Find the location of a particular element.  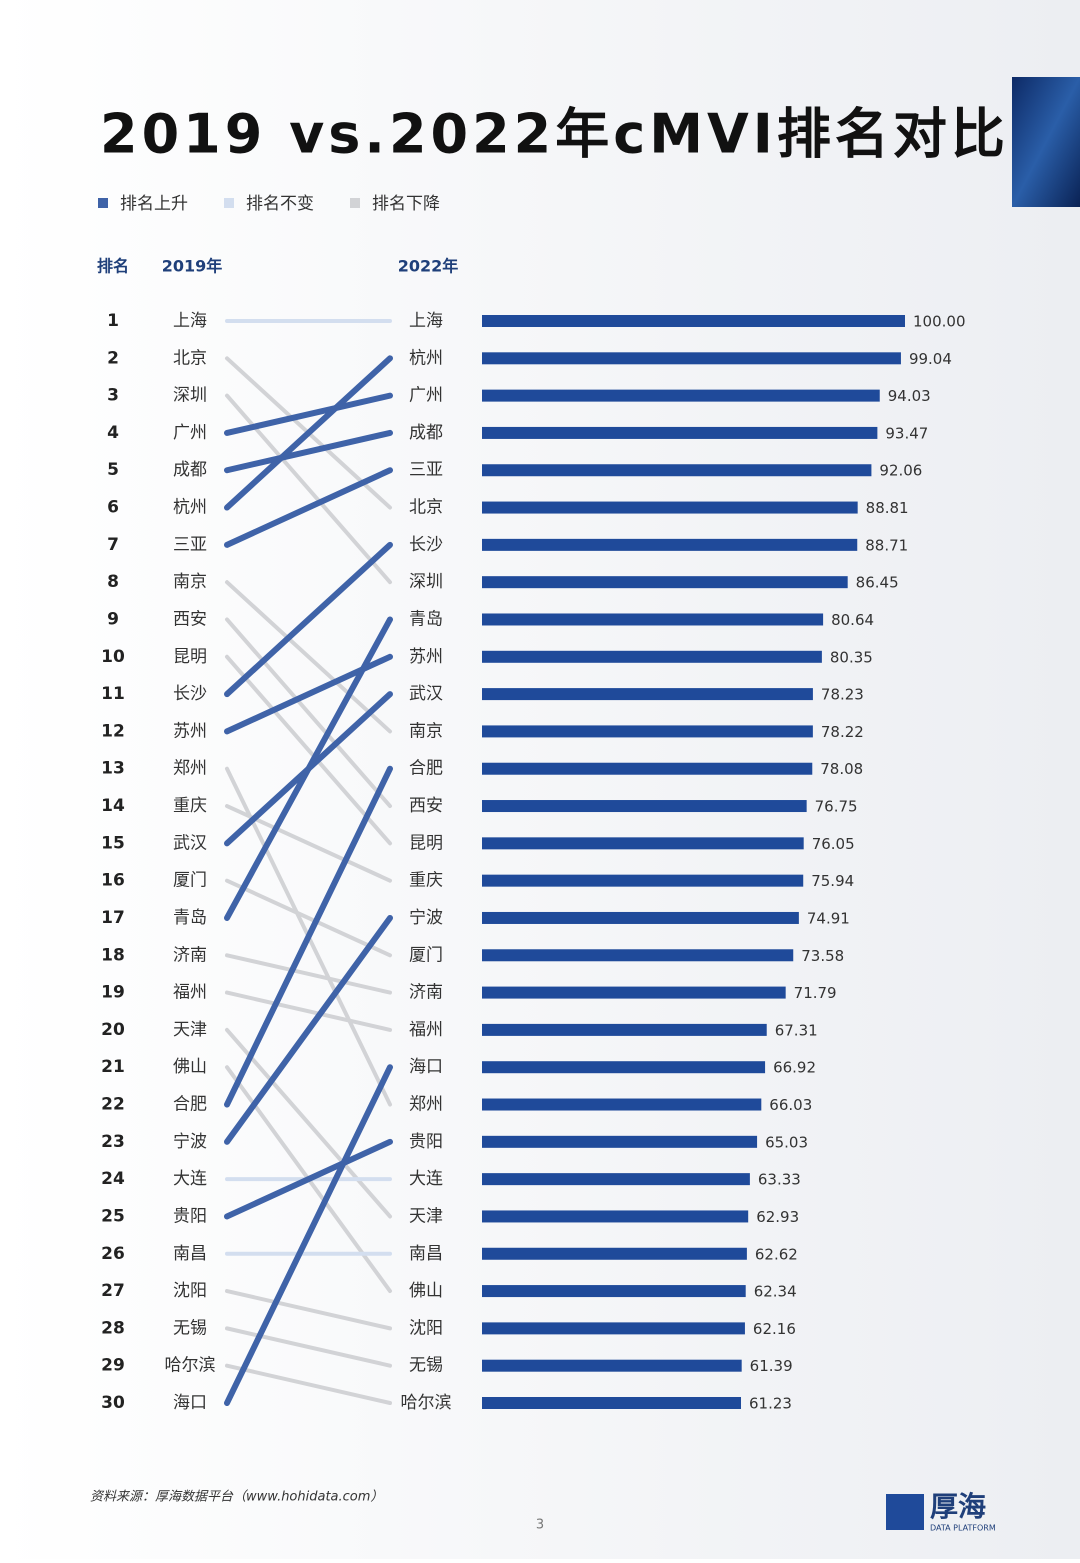

rank: 13 is located at coordinates (113, 769).